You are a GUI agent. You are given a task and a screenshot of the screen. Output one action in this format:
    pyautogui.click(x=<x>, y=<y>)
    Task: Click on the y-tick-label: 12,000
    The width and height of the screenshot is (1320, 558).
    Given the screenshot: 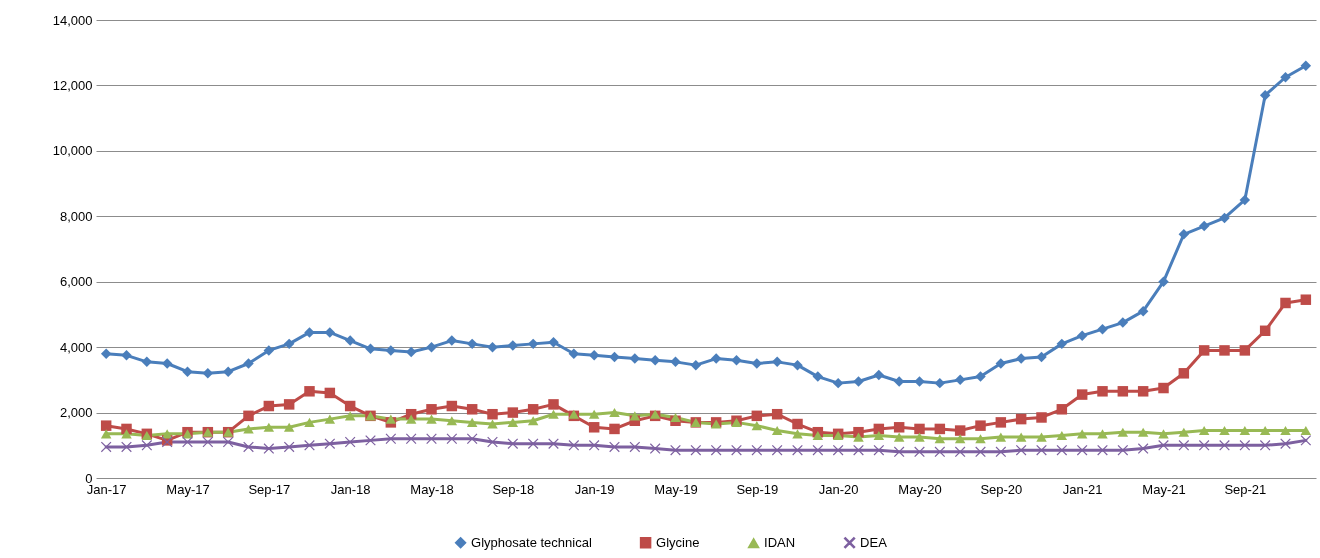 What is the action you would take?
    pyautogui.click(x=72, y=85)
    